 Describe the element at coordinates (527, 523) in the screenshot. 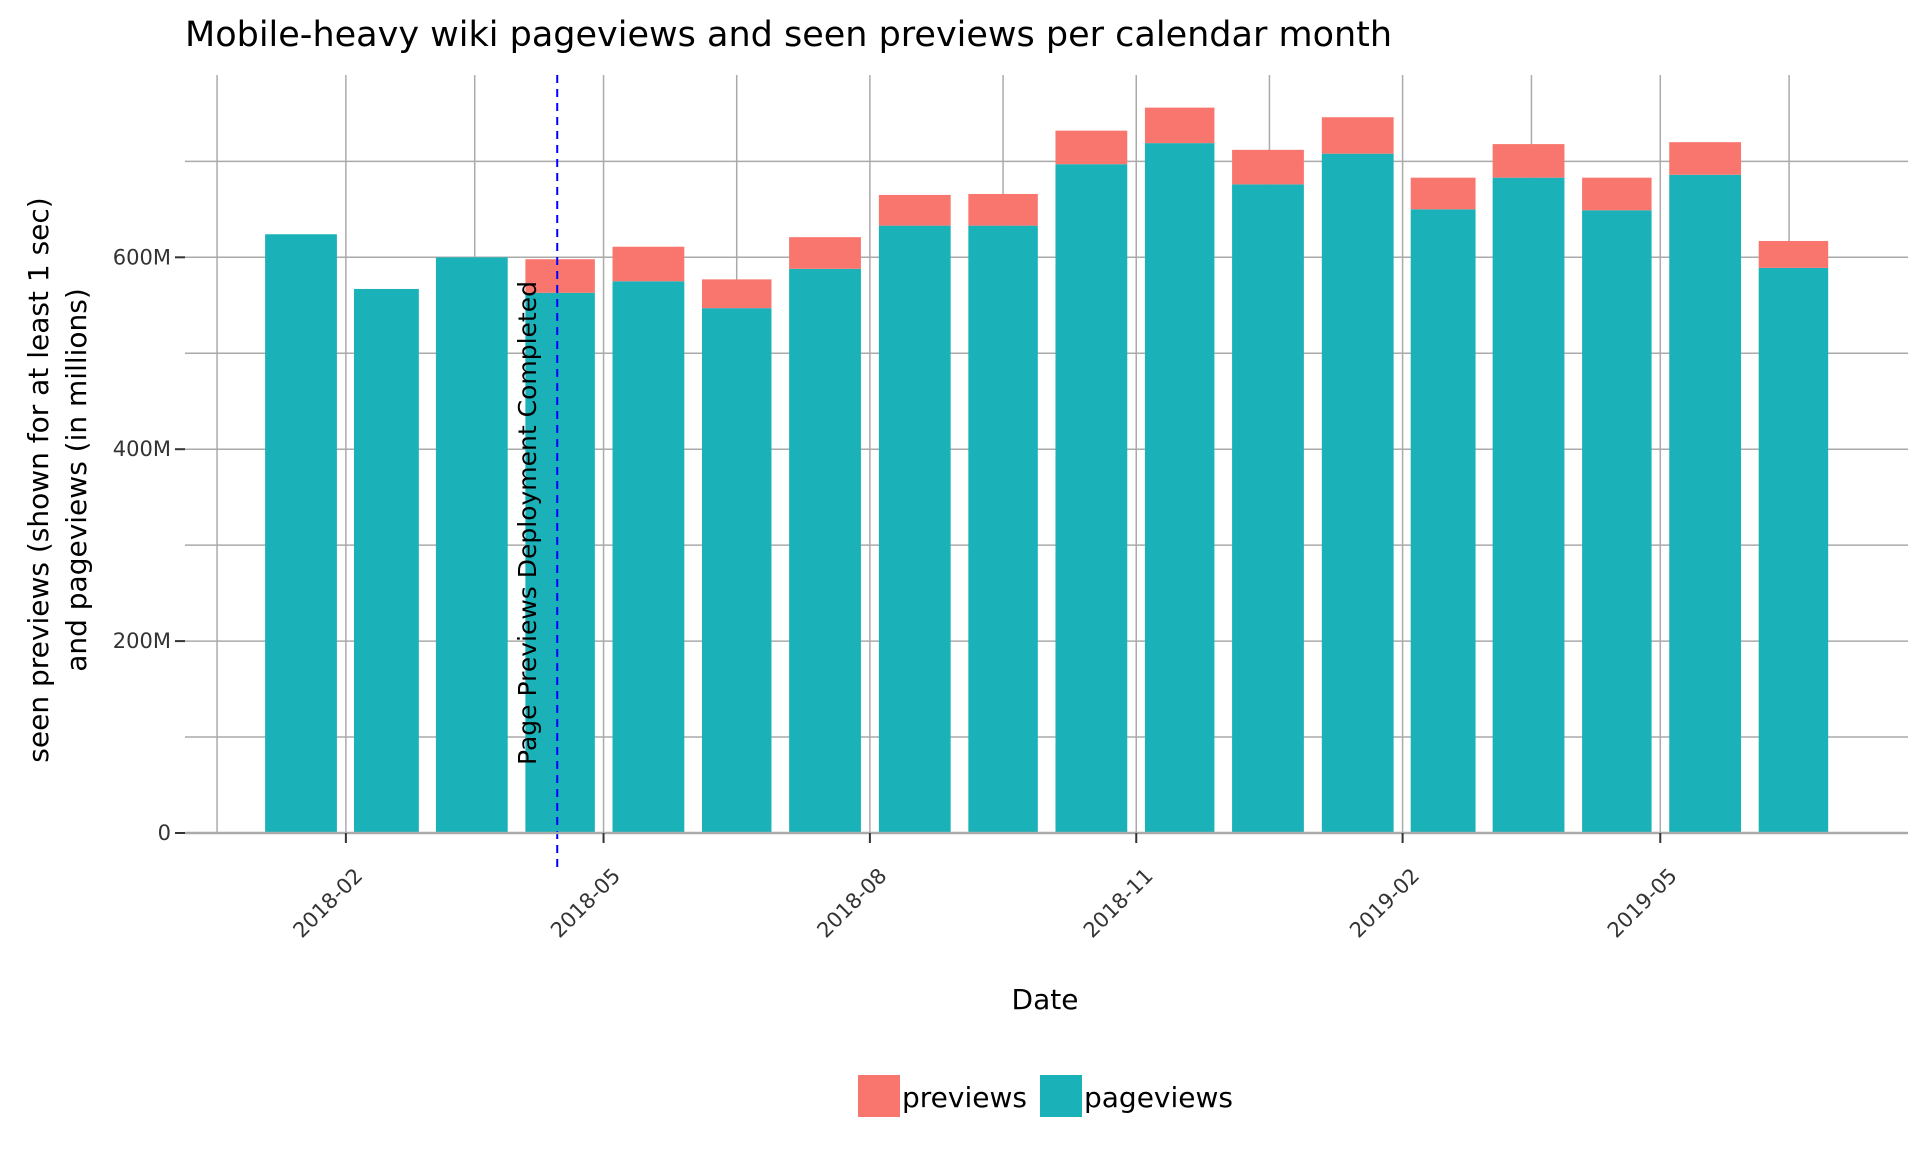

I see `deployment-annotation-label: Page Previews Deployment Completed` at that location.